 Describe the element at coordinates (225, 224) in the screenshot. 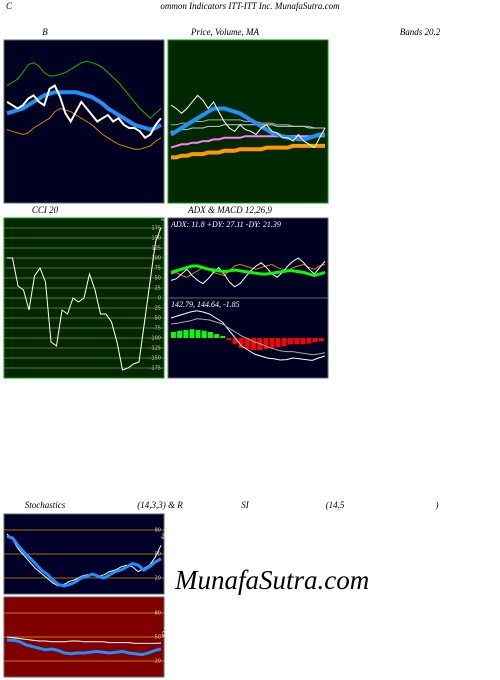

I see `panel-subtitle: ADX: 11.8 +DY: 27.11 -DY: 21.39` at that location.